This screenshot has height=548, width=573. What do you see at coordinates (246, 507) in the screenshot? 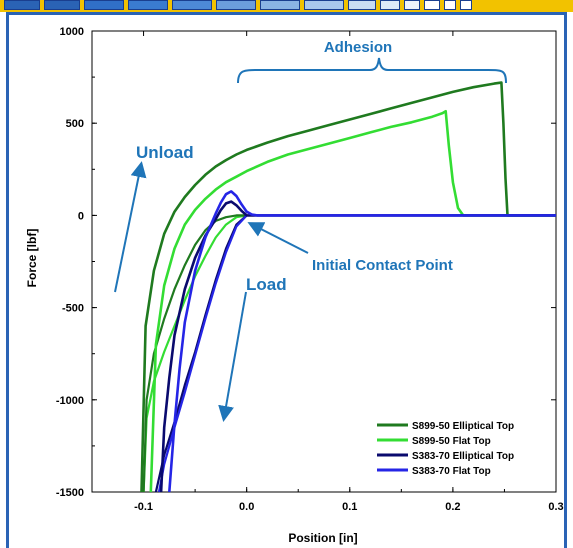
I see `x-tick-label: 0.0` at bounding box center [246, 507].